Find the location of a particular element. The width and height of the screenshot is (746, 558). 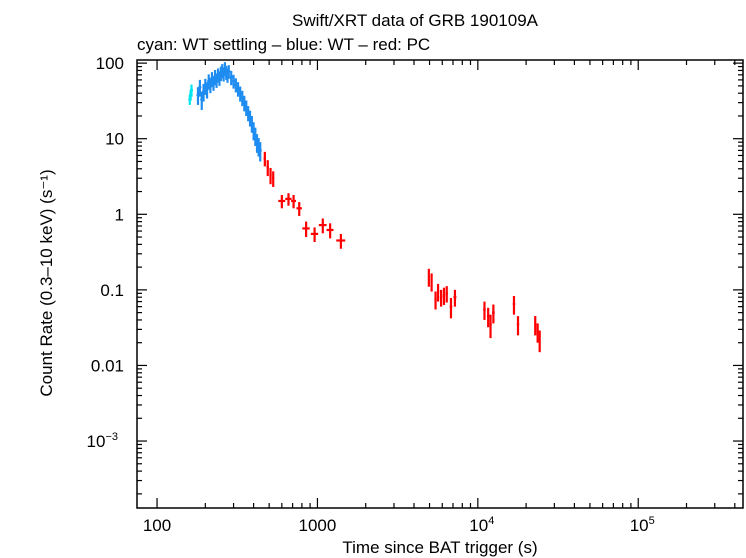

y-tick-label: 10⁻³ is located at coordinates (102, 441).